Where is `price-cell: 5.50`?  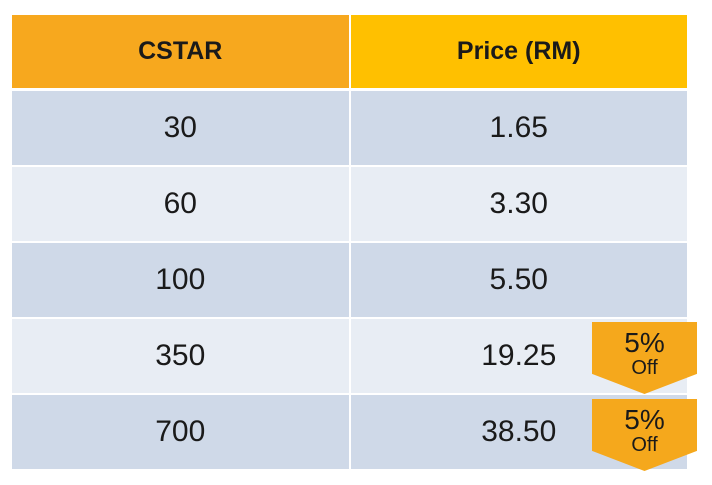 price-cell: 5.50 is located at coordinates (518, 280).